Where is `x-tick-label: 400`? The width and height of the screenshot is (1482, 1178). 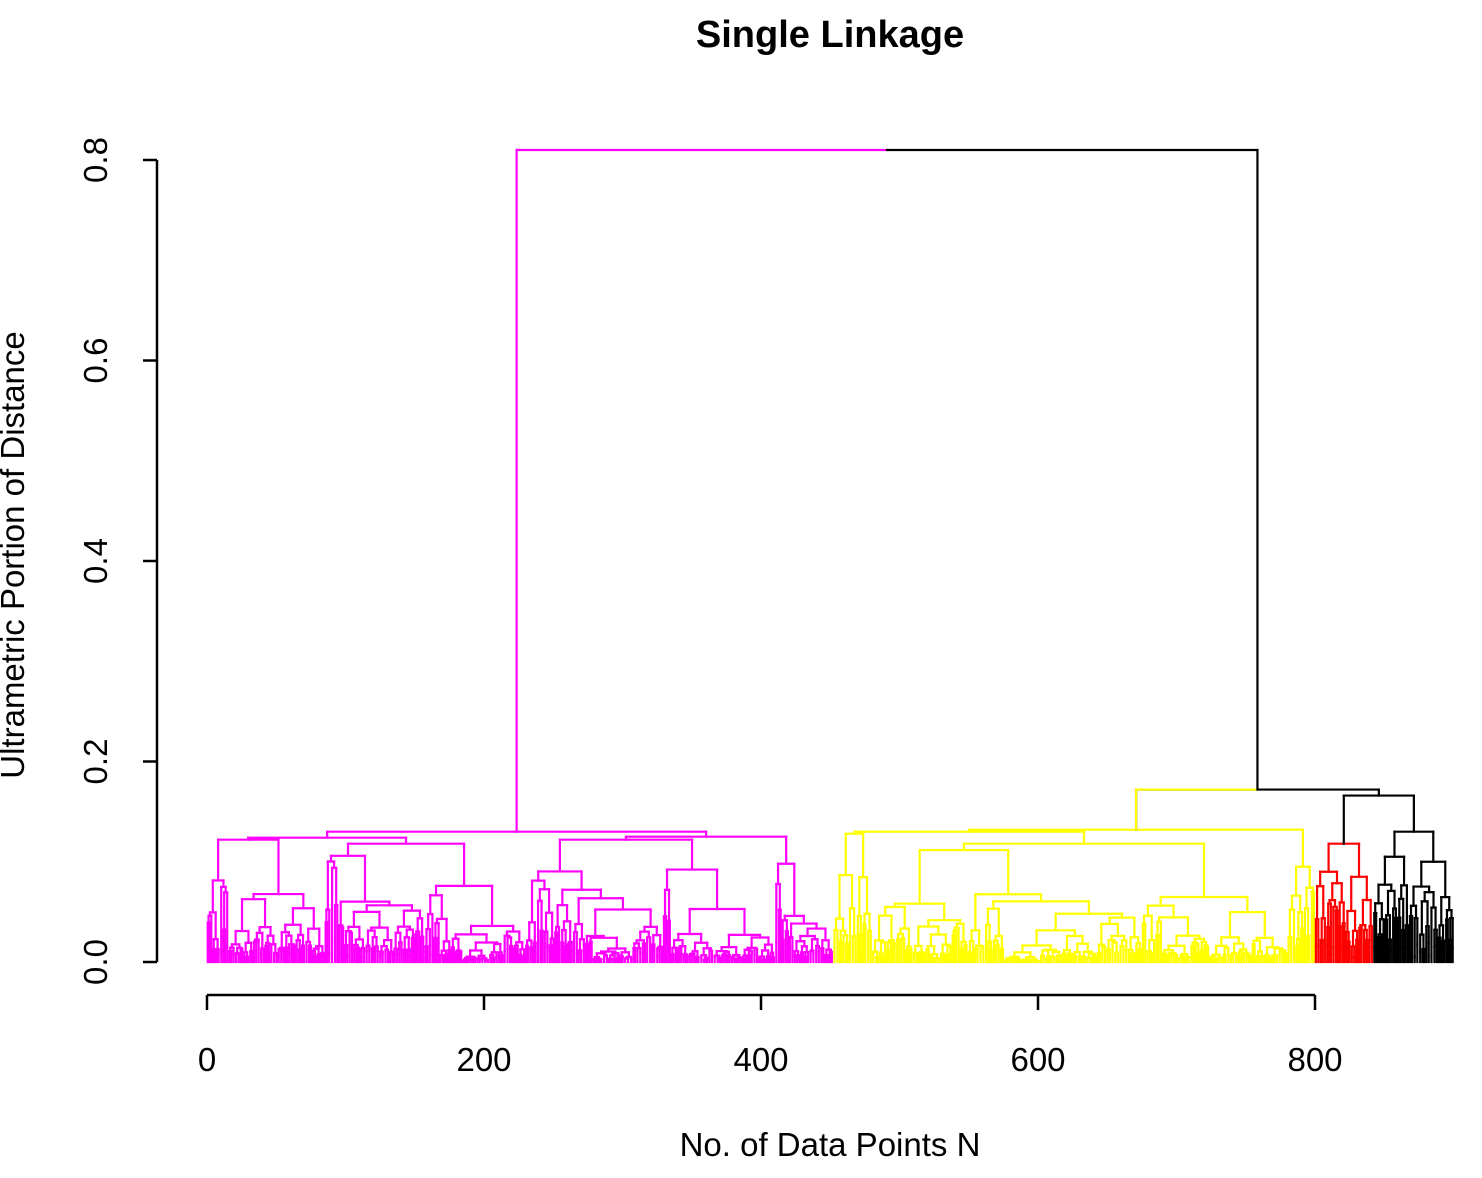 x-tick-label: 400 is located at coordinates (760, 1059).